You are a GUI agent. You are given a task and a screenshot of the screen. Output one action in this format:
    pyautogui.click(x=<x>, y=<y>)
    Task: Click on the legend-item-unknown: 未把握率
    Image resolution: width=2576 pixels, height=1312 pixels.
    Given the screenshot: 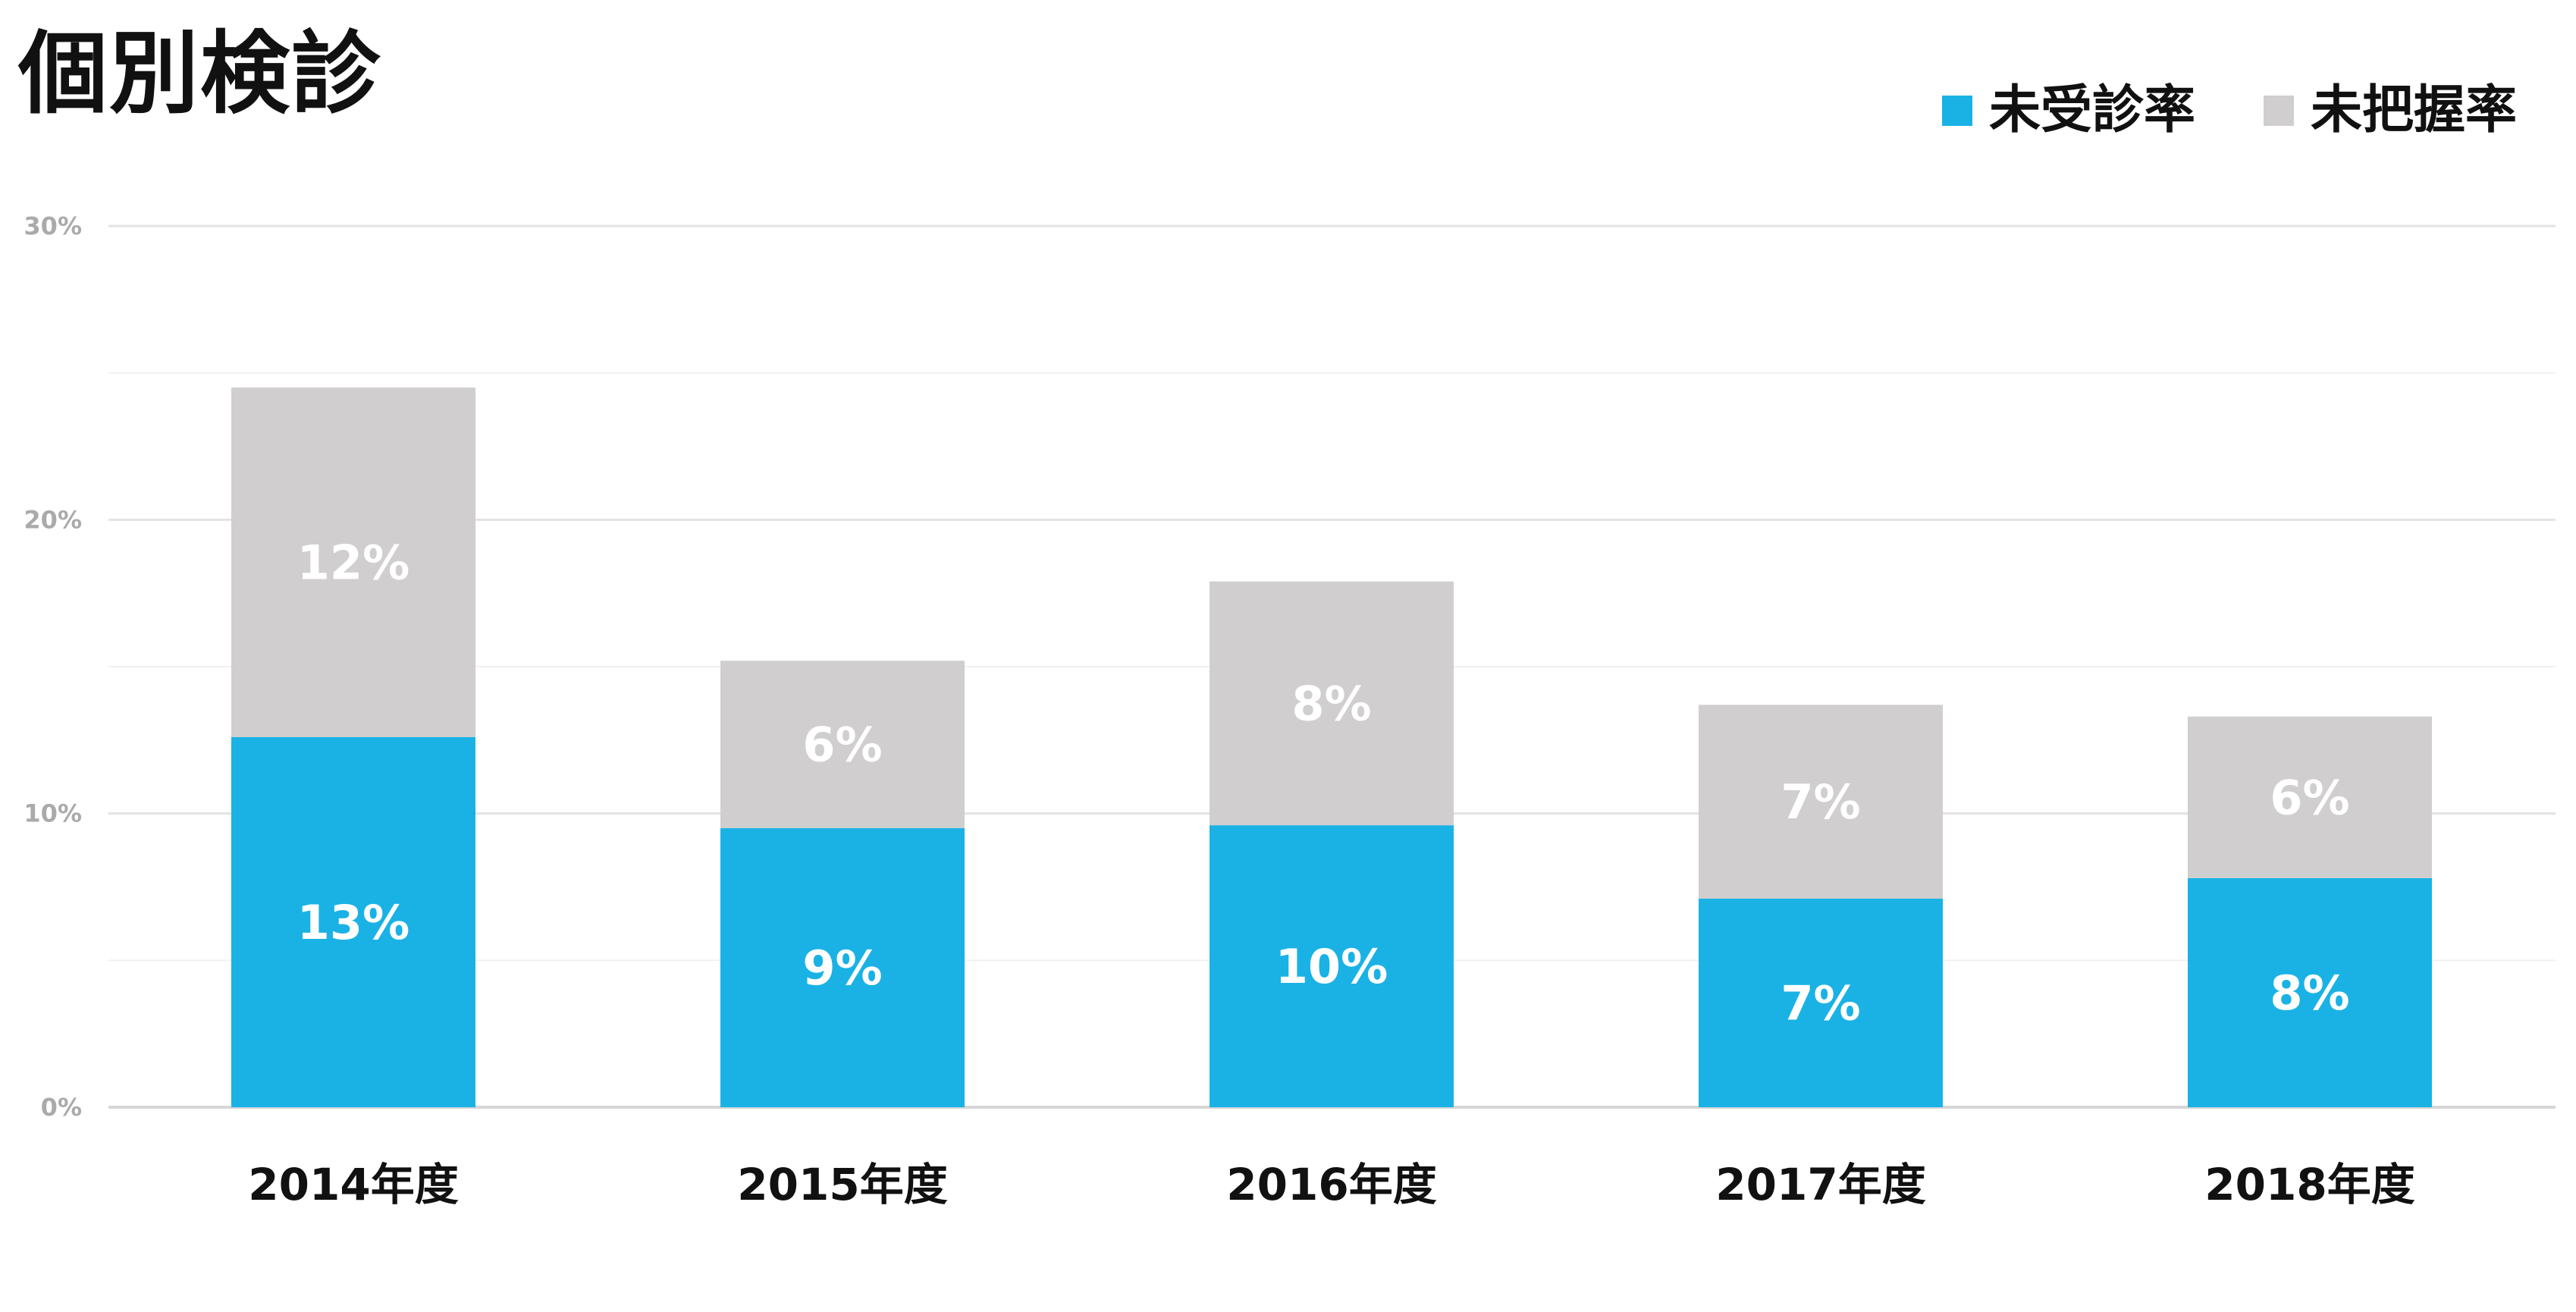 What is the action you would take?
    pyautogui.click(x=2390, y=110)
    